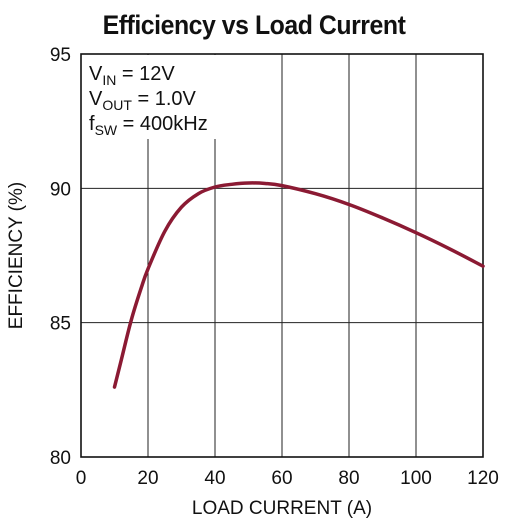 This screenshot has height=531, width=508. What do you see at coordinates (81, 478) in the screenshot?
I see `x-tick-label: 0` at bounding box center [81, 478].